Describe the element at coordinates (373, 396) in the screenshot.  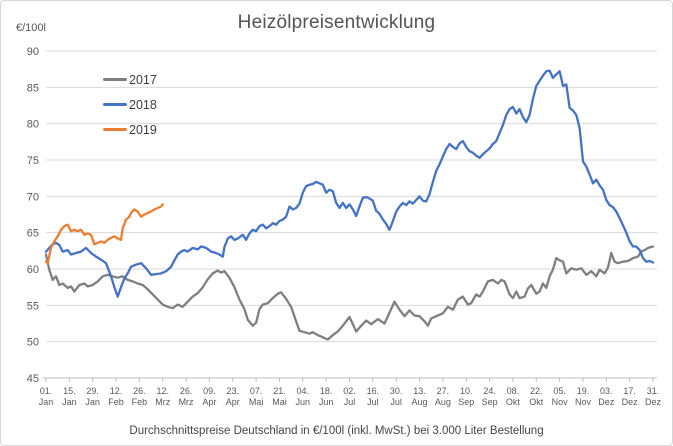
I see `x-tick-label: 16. Jul` at that location.